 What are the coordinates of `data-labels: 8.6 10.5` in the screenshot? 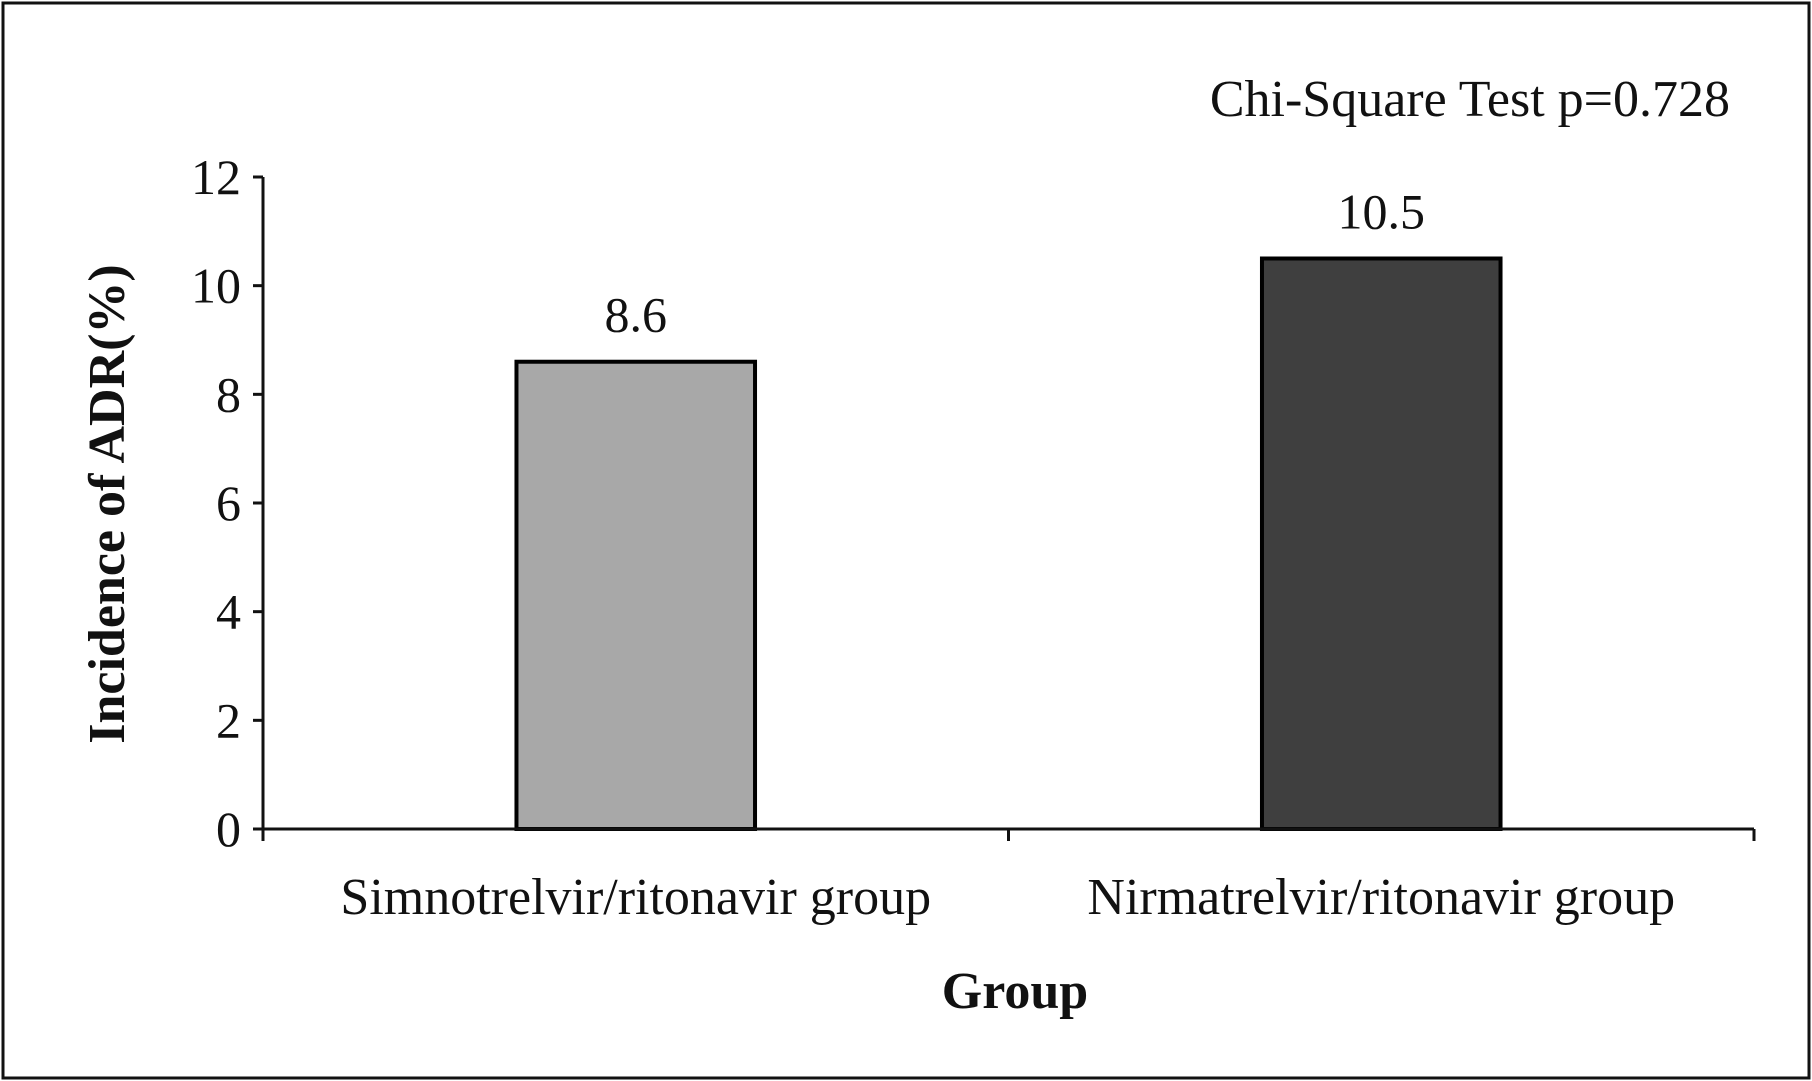 It's located at (1015, 263).